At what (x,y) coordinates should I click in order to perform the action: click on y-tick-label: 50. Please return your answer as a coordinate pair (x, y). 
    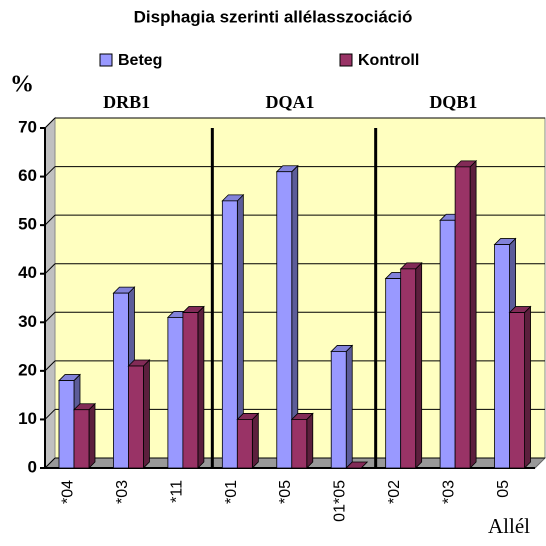
    Looking at the image, I should click on (27, 224).